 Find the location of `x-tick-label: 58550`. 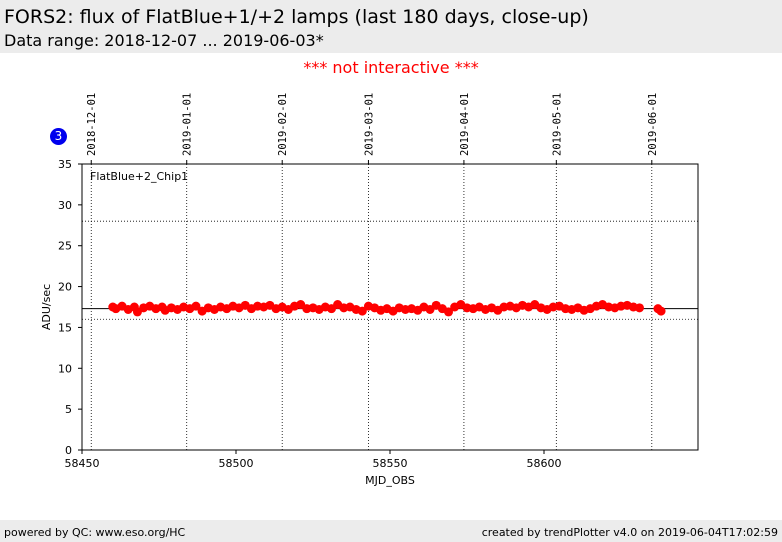

x-tick-label: 58550 is located at coordinates (390, 463).